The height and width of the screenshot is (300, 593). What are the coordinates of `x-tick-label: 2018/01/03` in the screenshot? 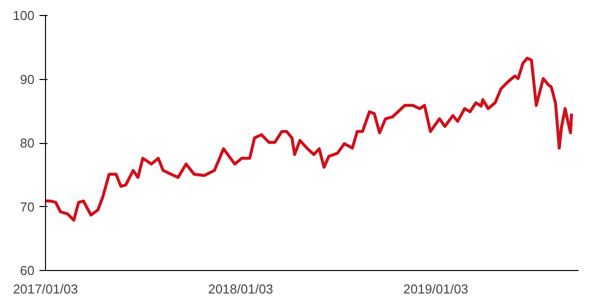 It's located at (241, 289).